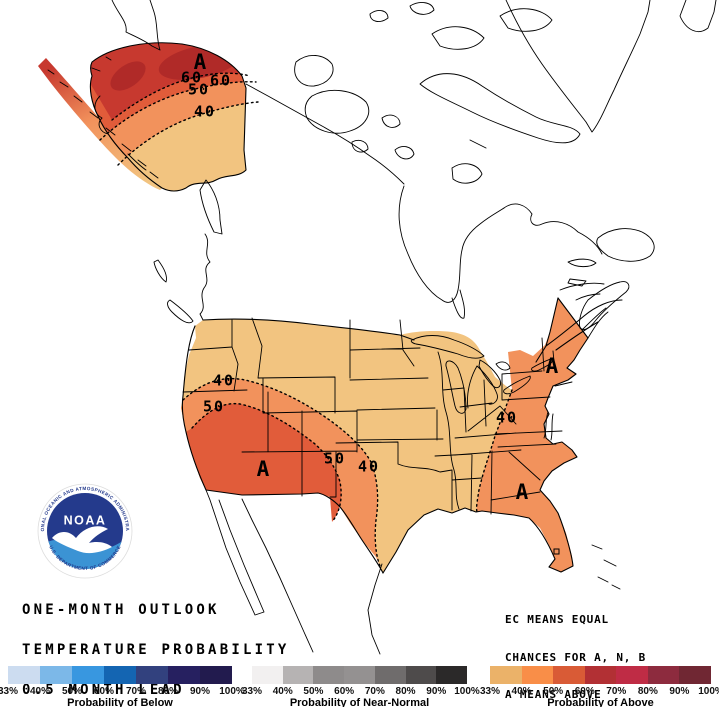 The width and height of the screenshot is (719, 707). Describe the element at coordinates (126, 36) in the screenshot. I see `russia-coastline` at that location.